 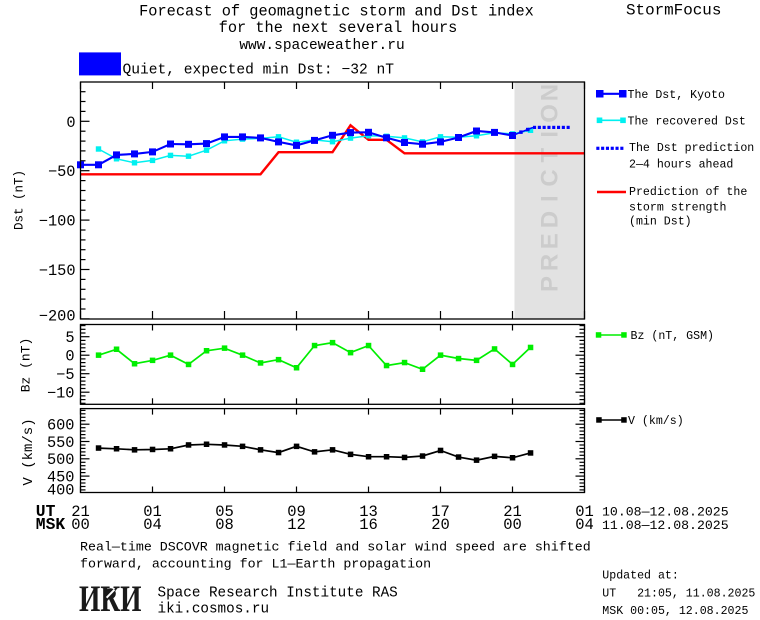 What do you see at coordinates (677, 208) in the screenshot?
I see `svg-text: storm strength` at bounding box center [677, 208].